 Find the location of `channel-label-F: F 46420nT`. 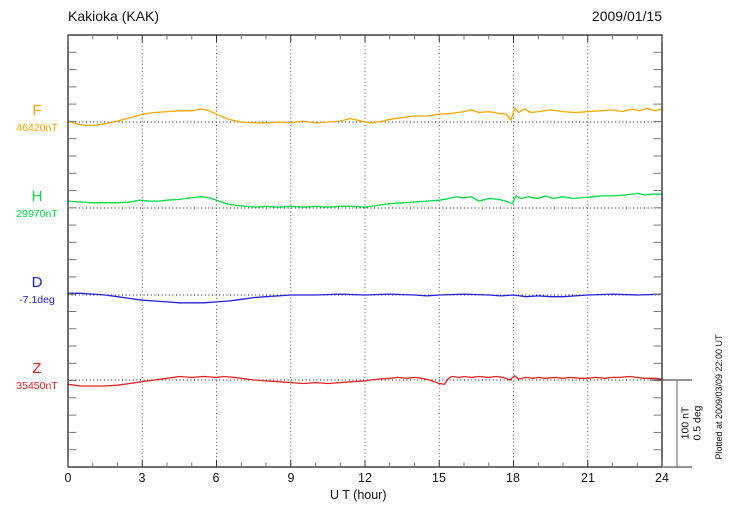

channel-label-F: F 46420nT is located at coordinates (37, 118).